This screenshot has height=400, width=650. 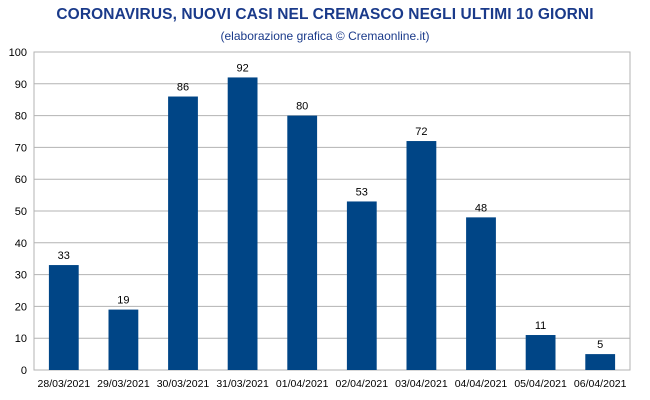 I want to click on data-label: 86, so click(x=183, y=88).